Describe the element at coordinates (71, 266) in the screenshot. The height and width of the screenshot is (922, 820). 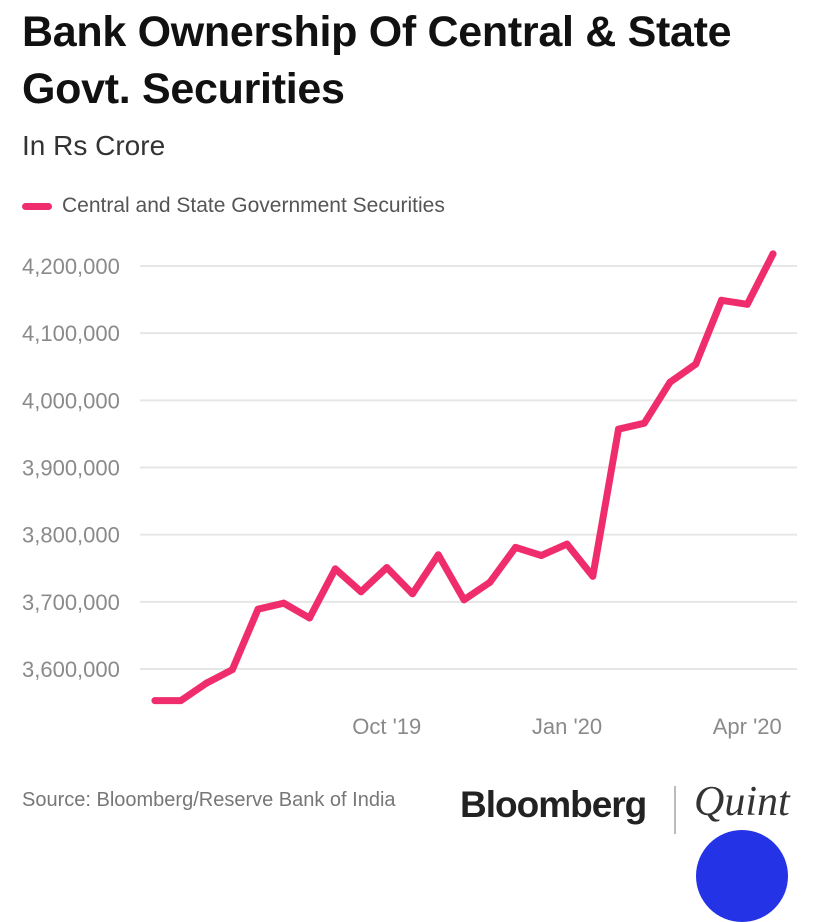
I see `y-tick-label: 4,200,000` at that location.